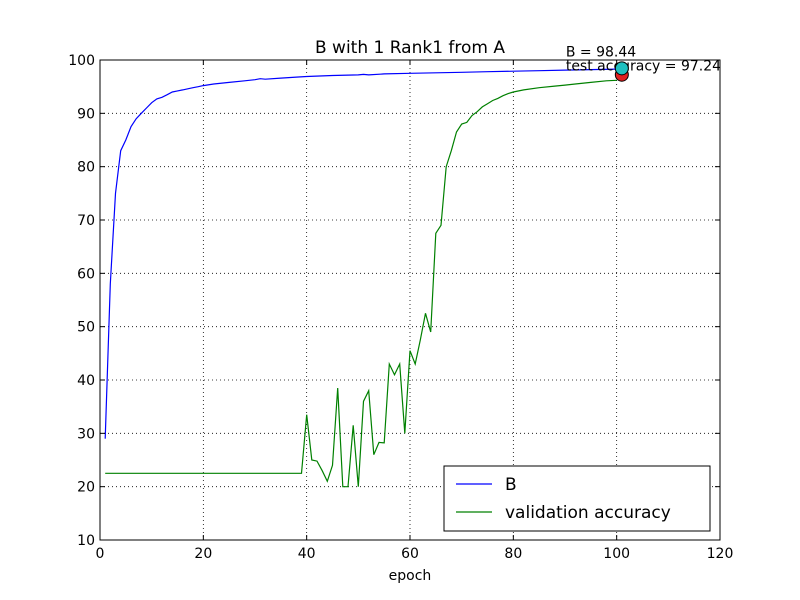 This screenshot has width=800, height=600. I want to click on x-tick-label: 100, so click(616, 554).